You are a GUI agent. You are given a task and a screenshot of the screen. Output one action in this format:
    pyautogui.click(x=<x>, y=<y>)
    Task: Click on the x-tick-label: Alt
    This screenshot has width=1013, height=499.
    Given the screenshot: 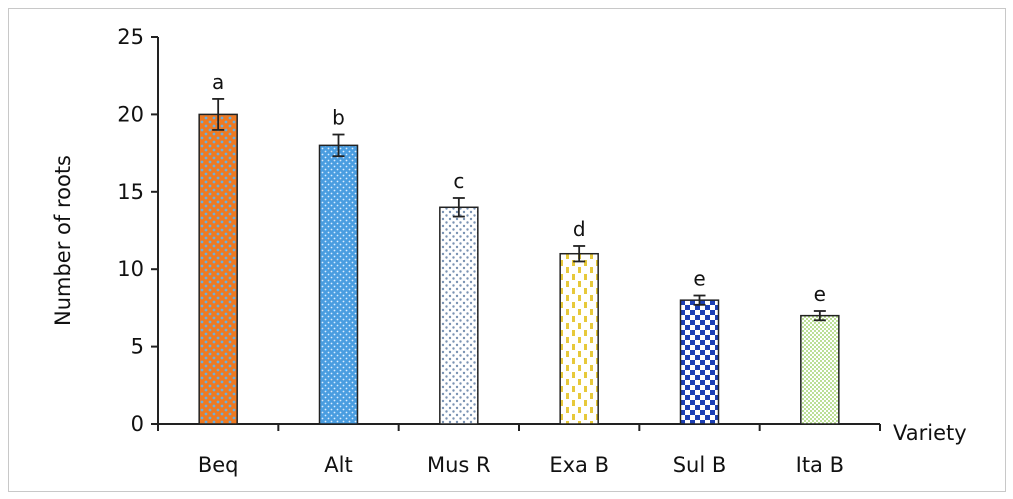 What is the action you would take?
    pyautogui.click(x=338, y=465)
    